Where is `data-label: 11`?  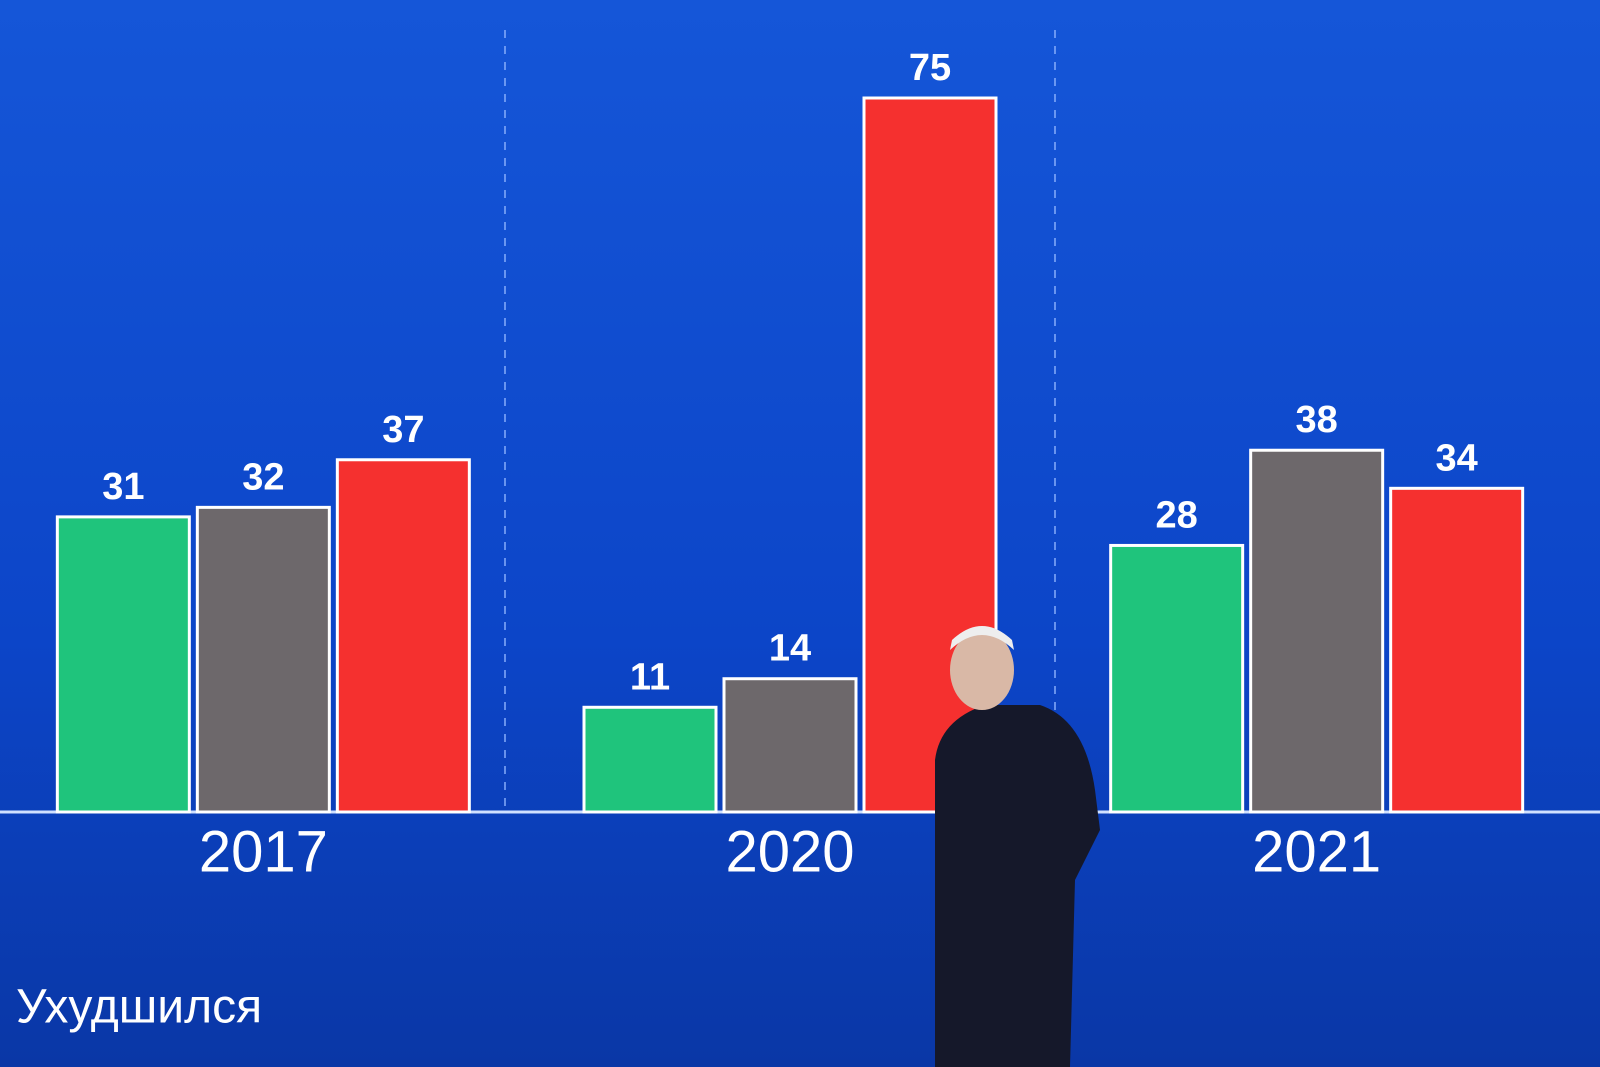
data-label: 11 is located at coordinates (650, 677).